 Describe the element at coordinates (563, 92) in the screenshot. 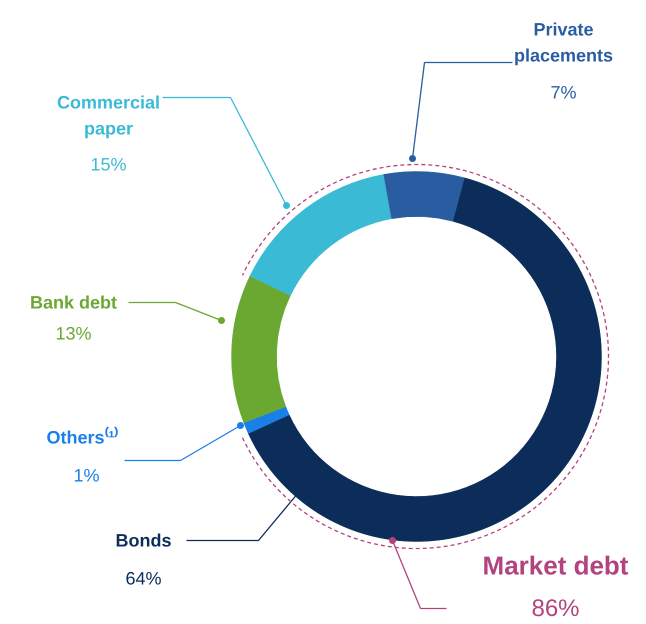

I see `data-label: 7%` at that location.